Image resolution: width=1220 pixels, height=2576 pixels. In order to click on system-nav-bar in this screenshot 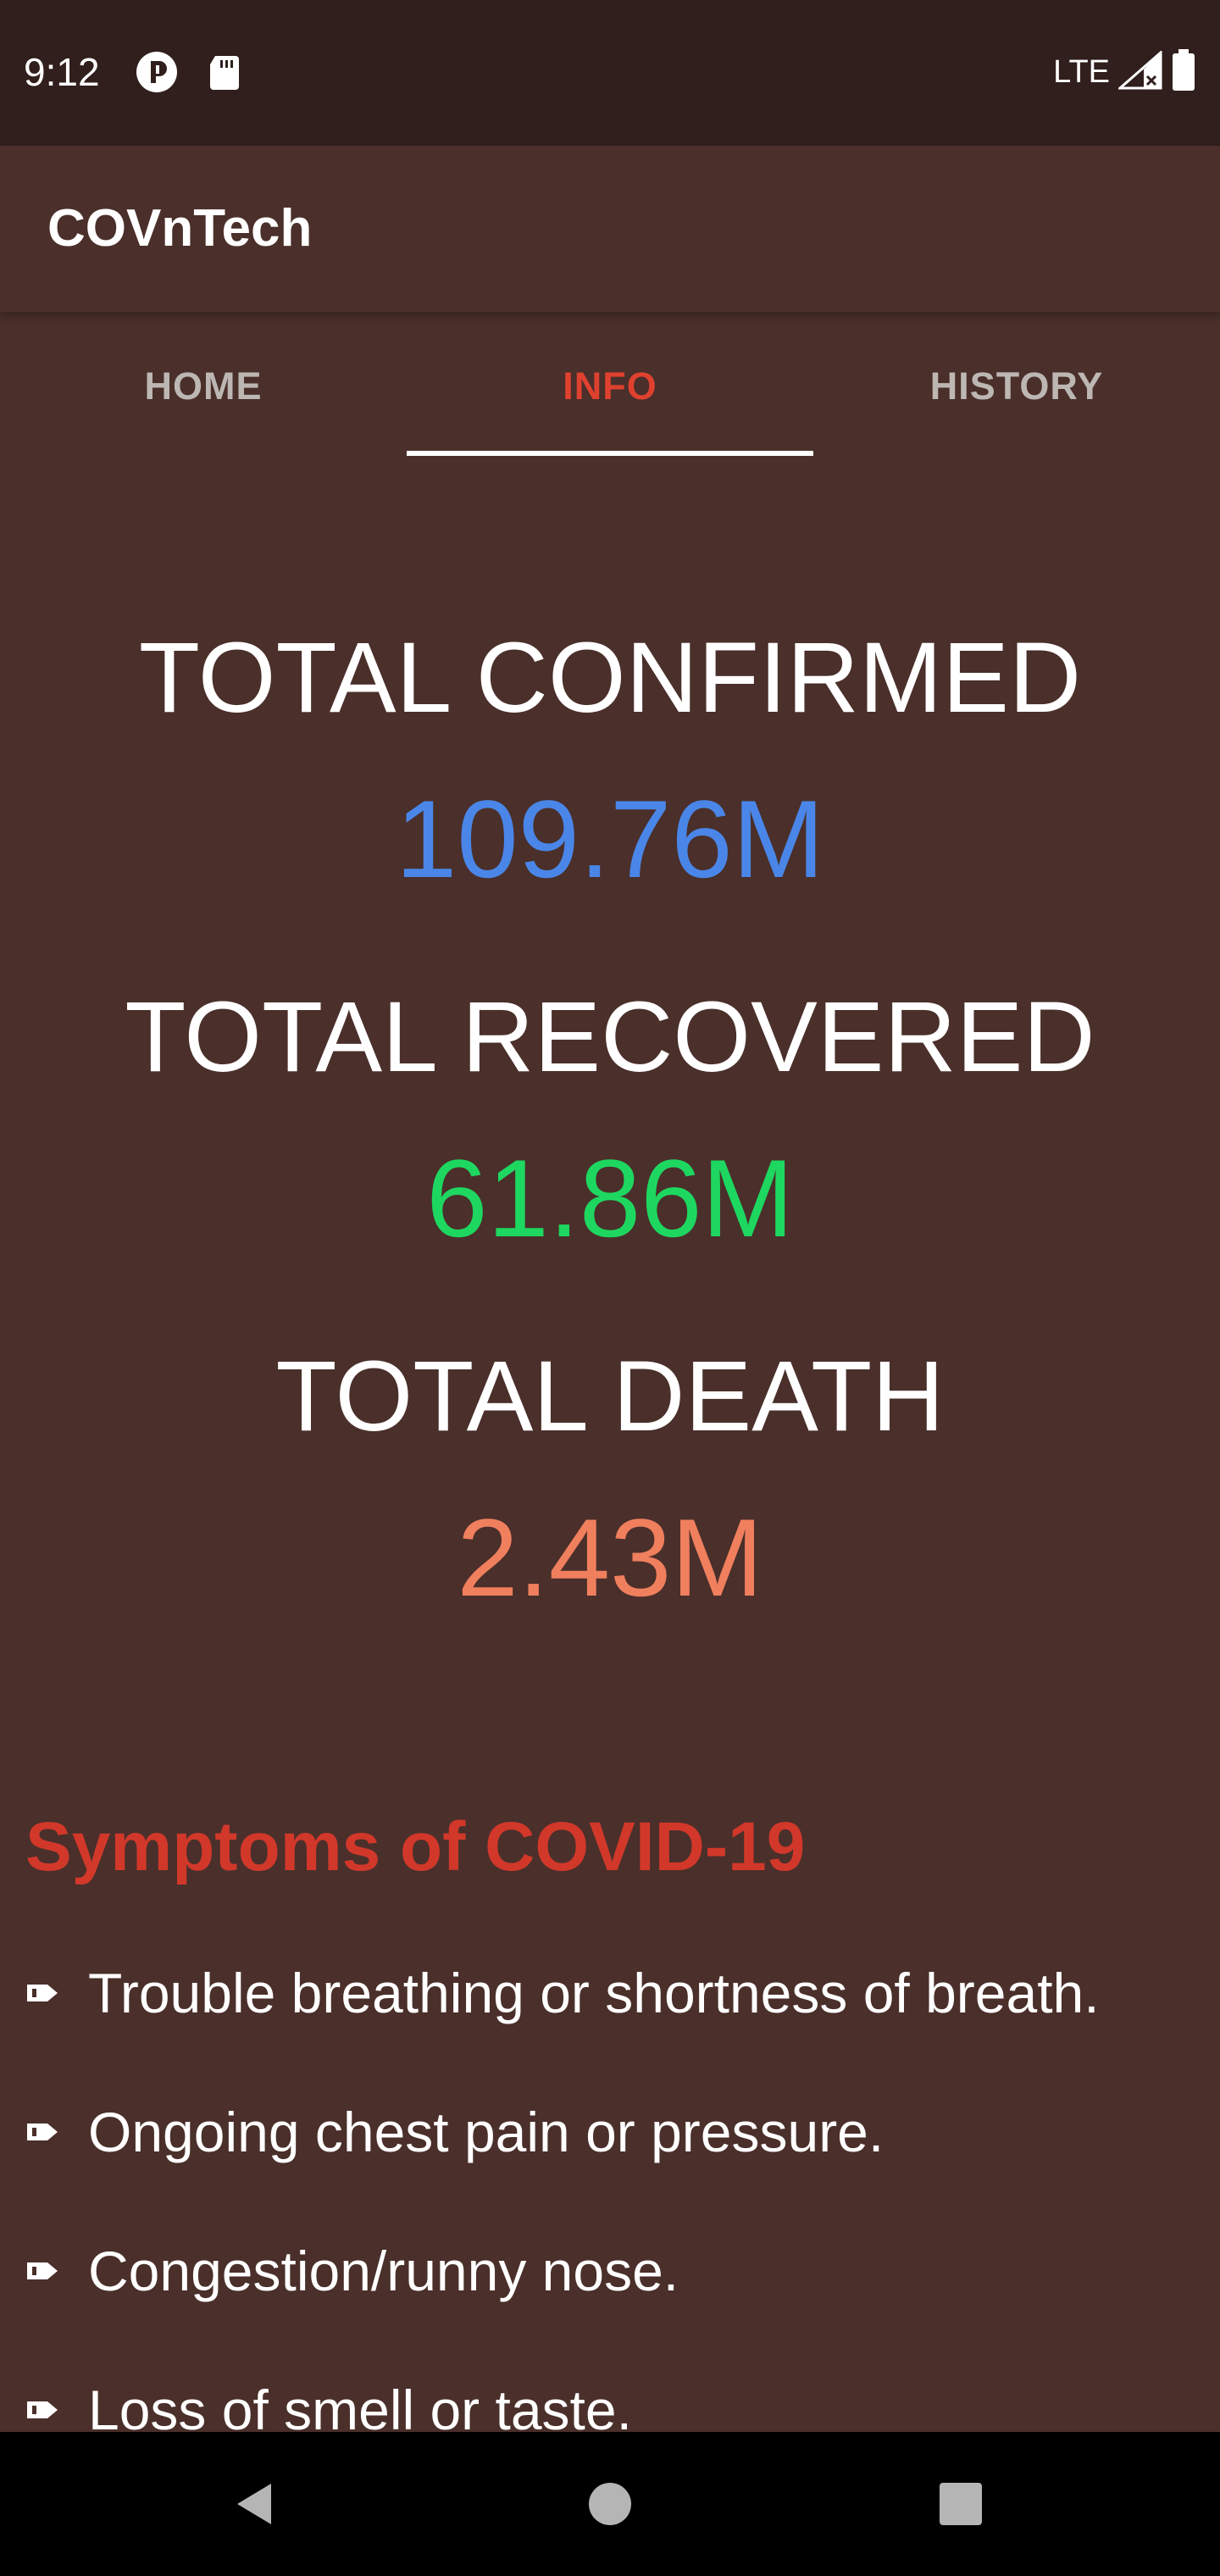, I will do `click(610, 2504)`.